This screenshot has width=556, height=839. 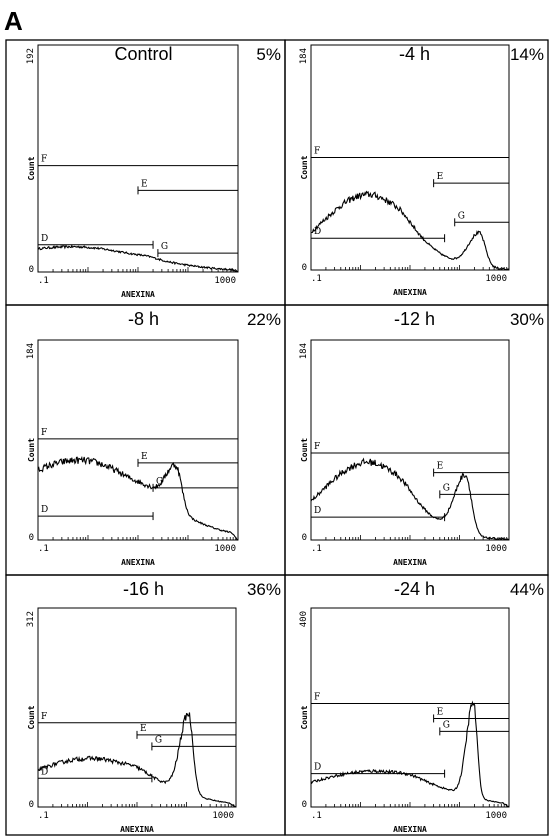 I want to click on y-tick-label: 400, so click(x=304, y=619).